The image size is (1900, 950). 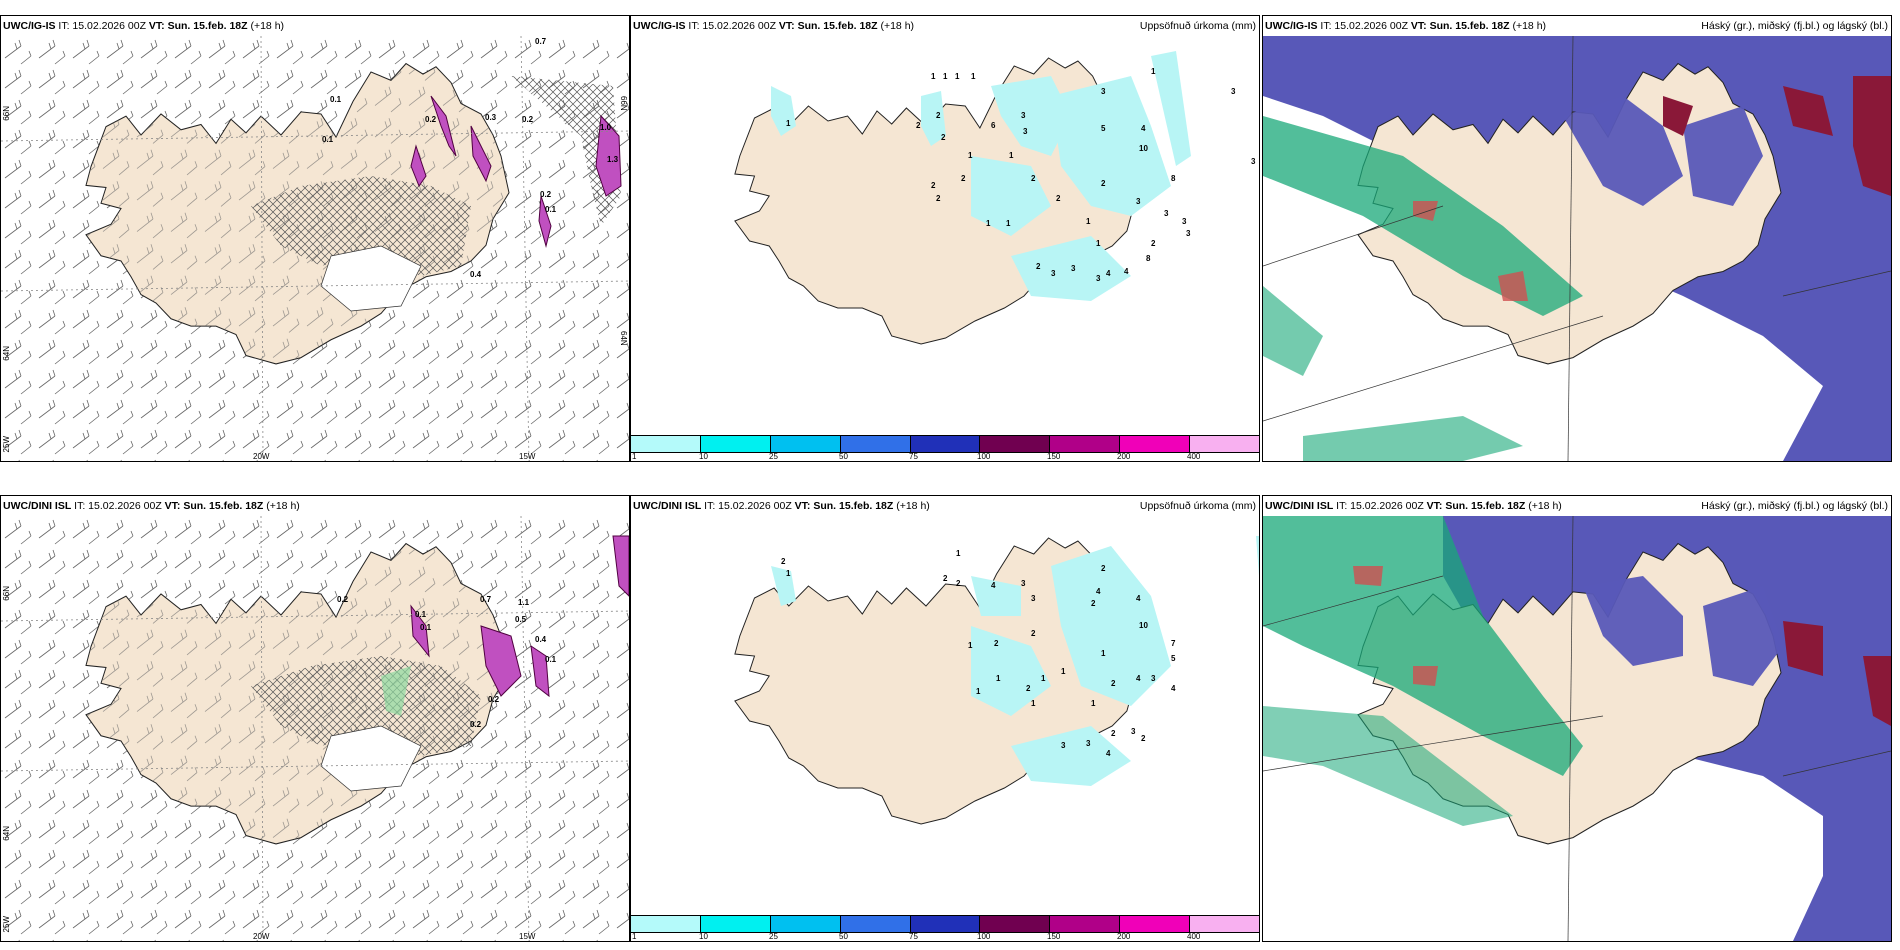 What do you see at coordinates (1103, 653) in the screenshot?
I see `pnum-bot-15: 1` at bounding box center [1103, 653].